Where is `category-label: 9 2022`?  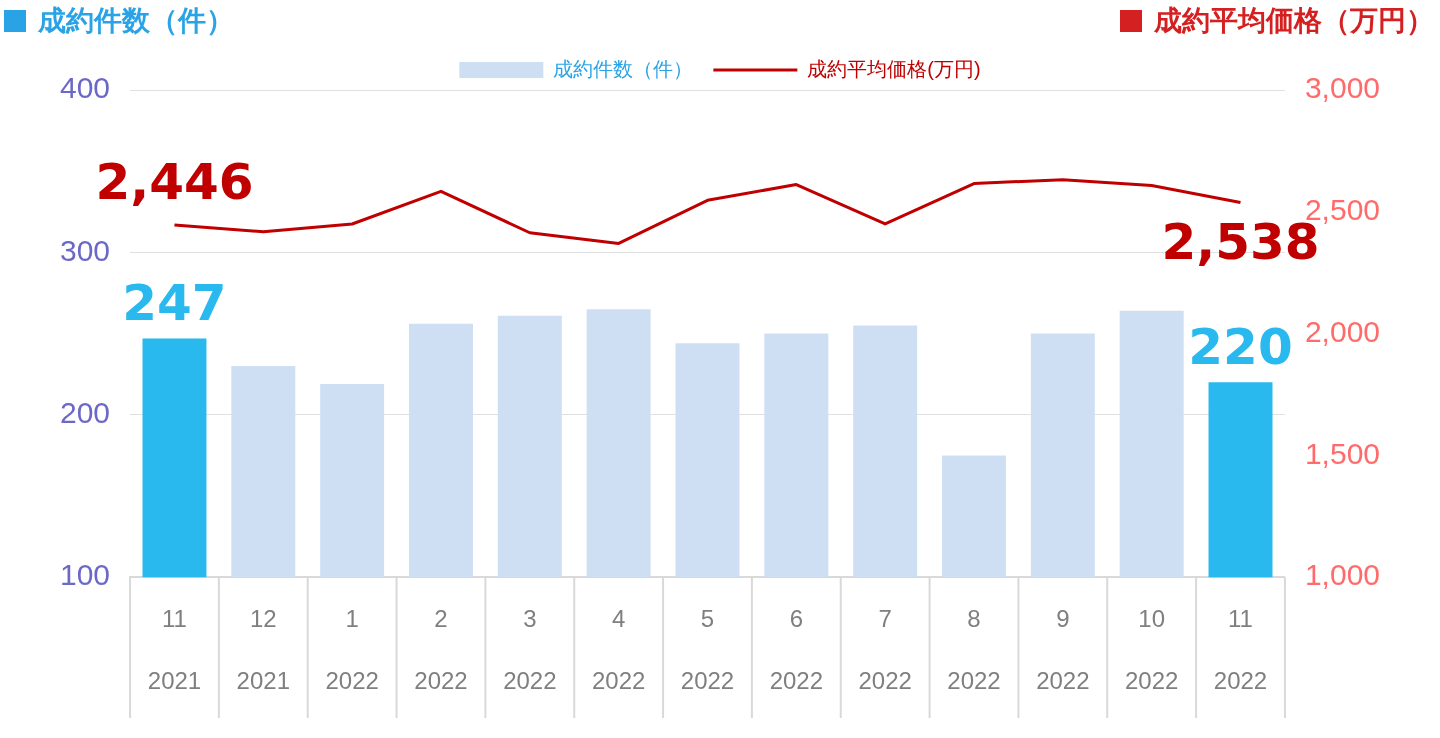
category-label: 9 2022 is located at coordinates (1063, 650).